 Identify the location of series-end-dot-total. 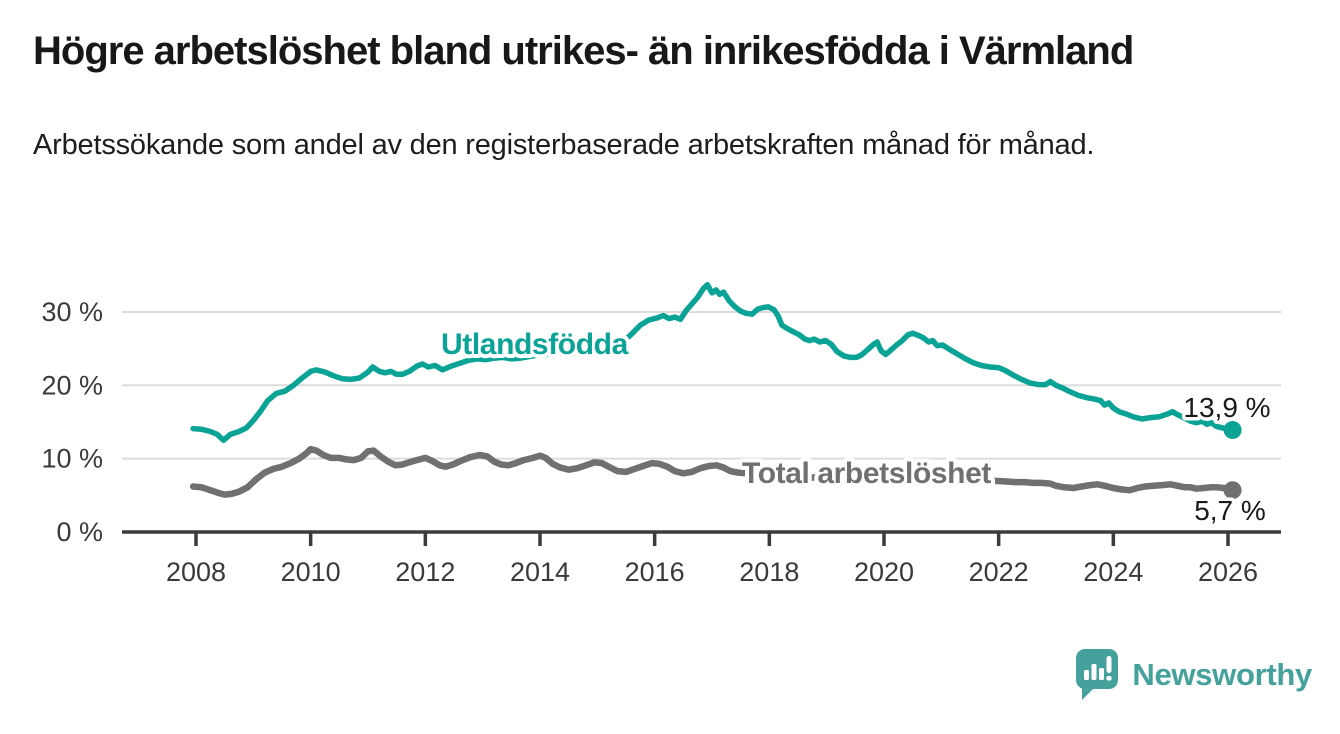
(1232, 490).